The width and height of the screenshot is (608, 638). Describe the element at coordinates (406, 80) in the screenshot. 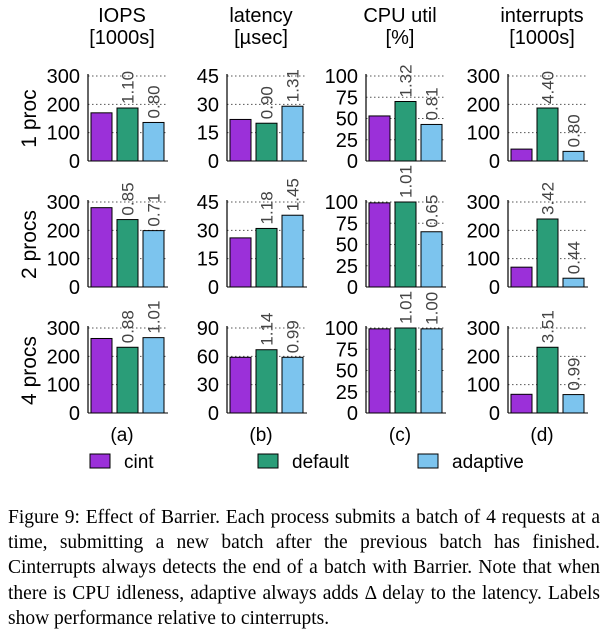

I see `bar-label-default: 1.32` at that location.